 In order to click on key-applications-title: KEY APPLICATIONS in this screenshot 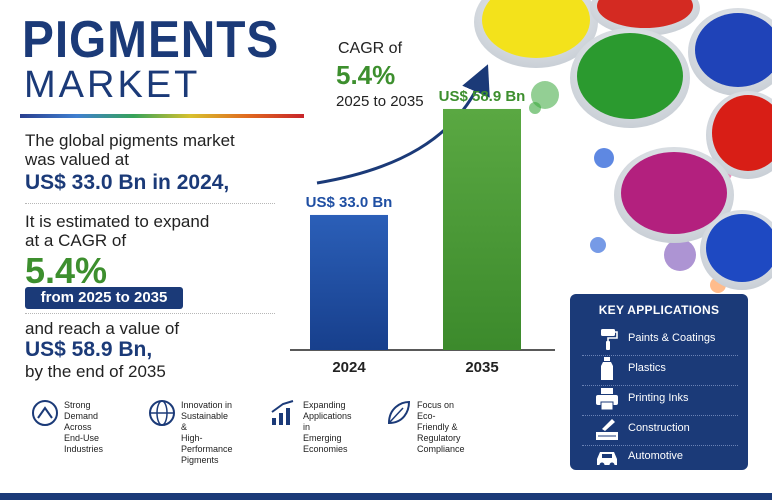, I will do `click(659, 310)`.